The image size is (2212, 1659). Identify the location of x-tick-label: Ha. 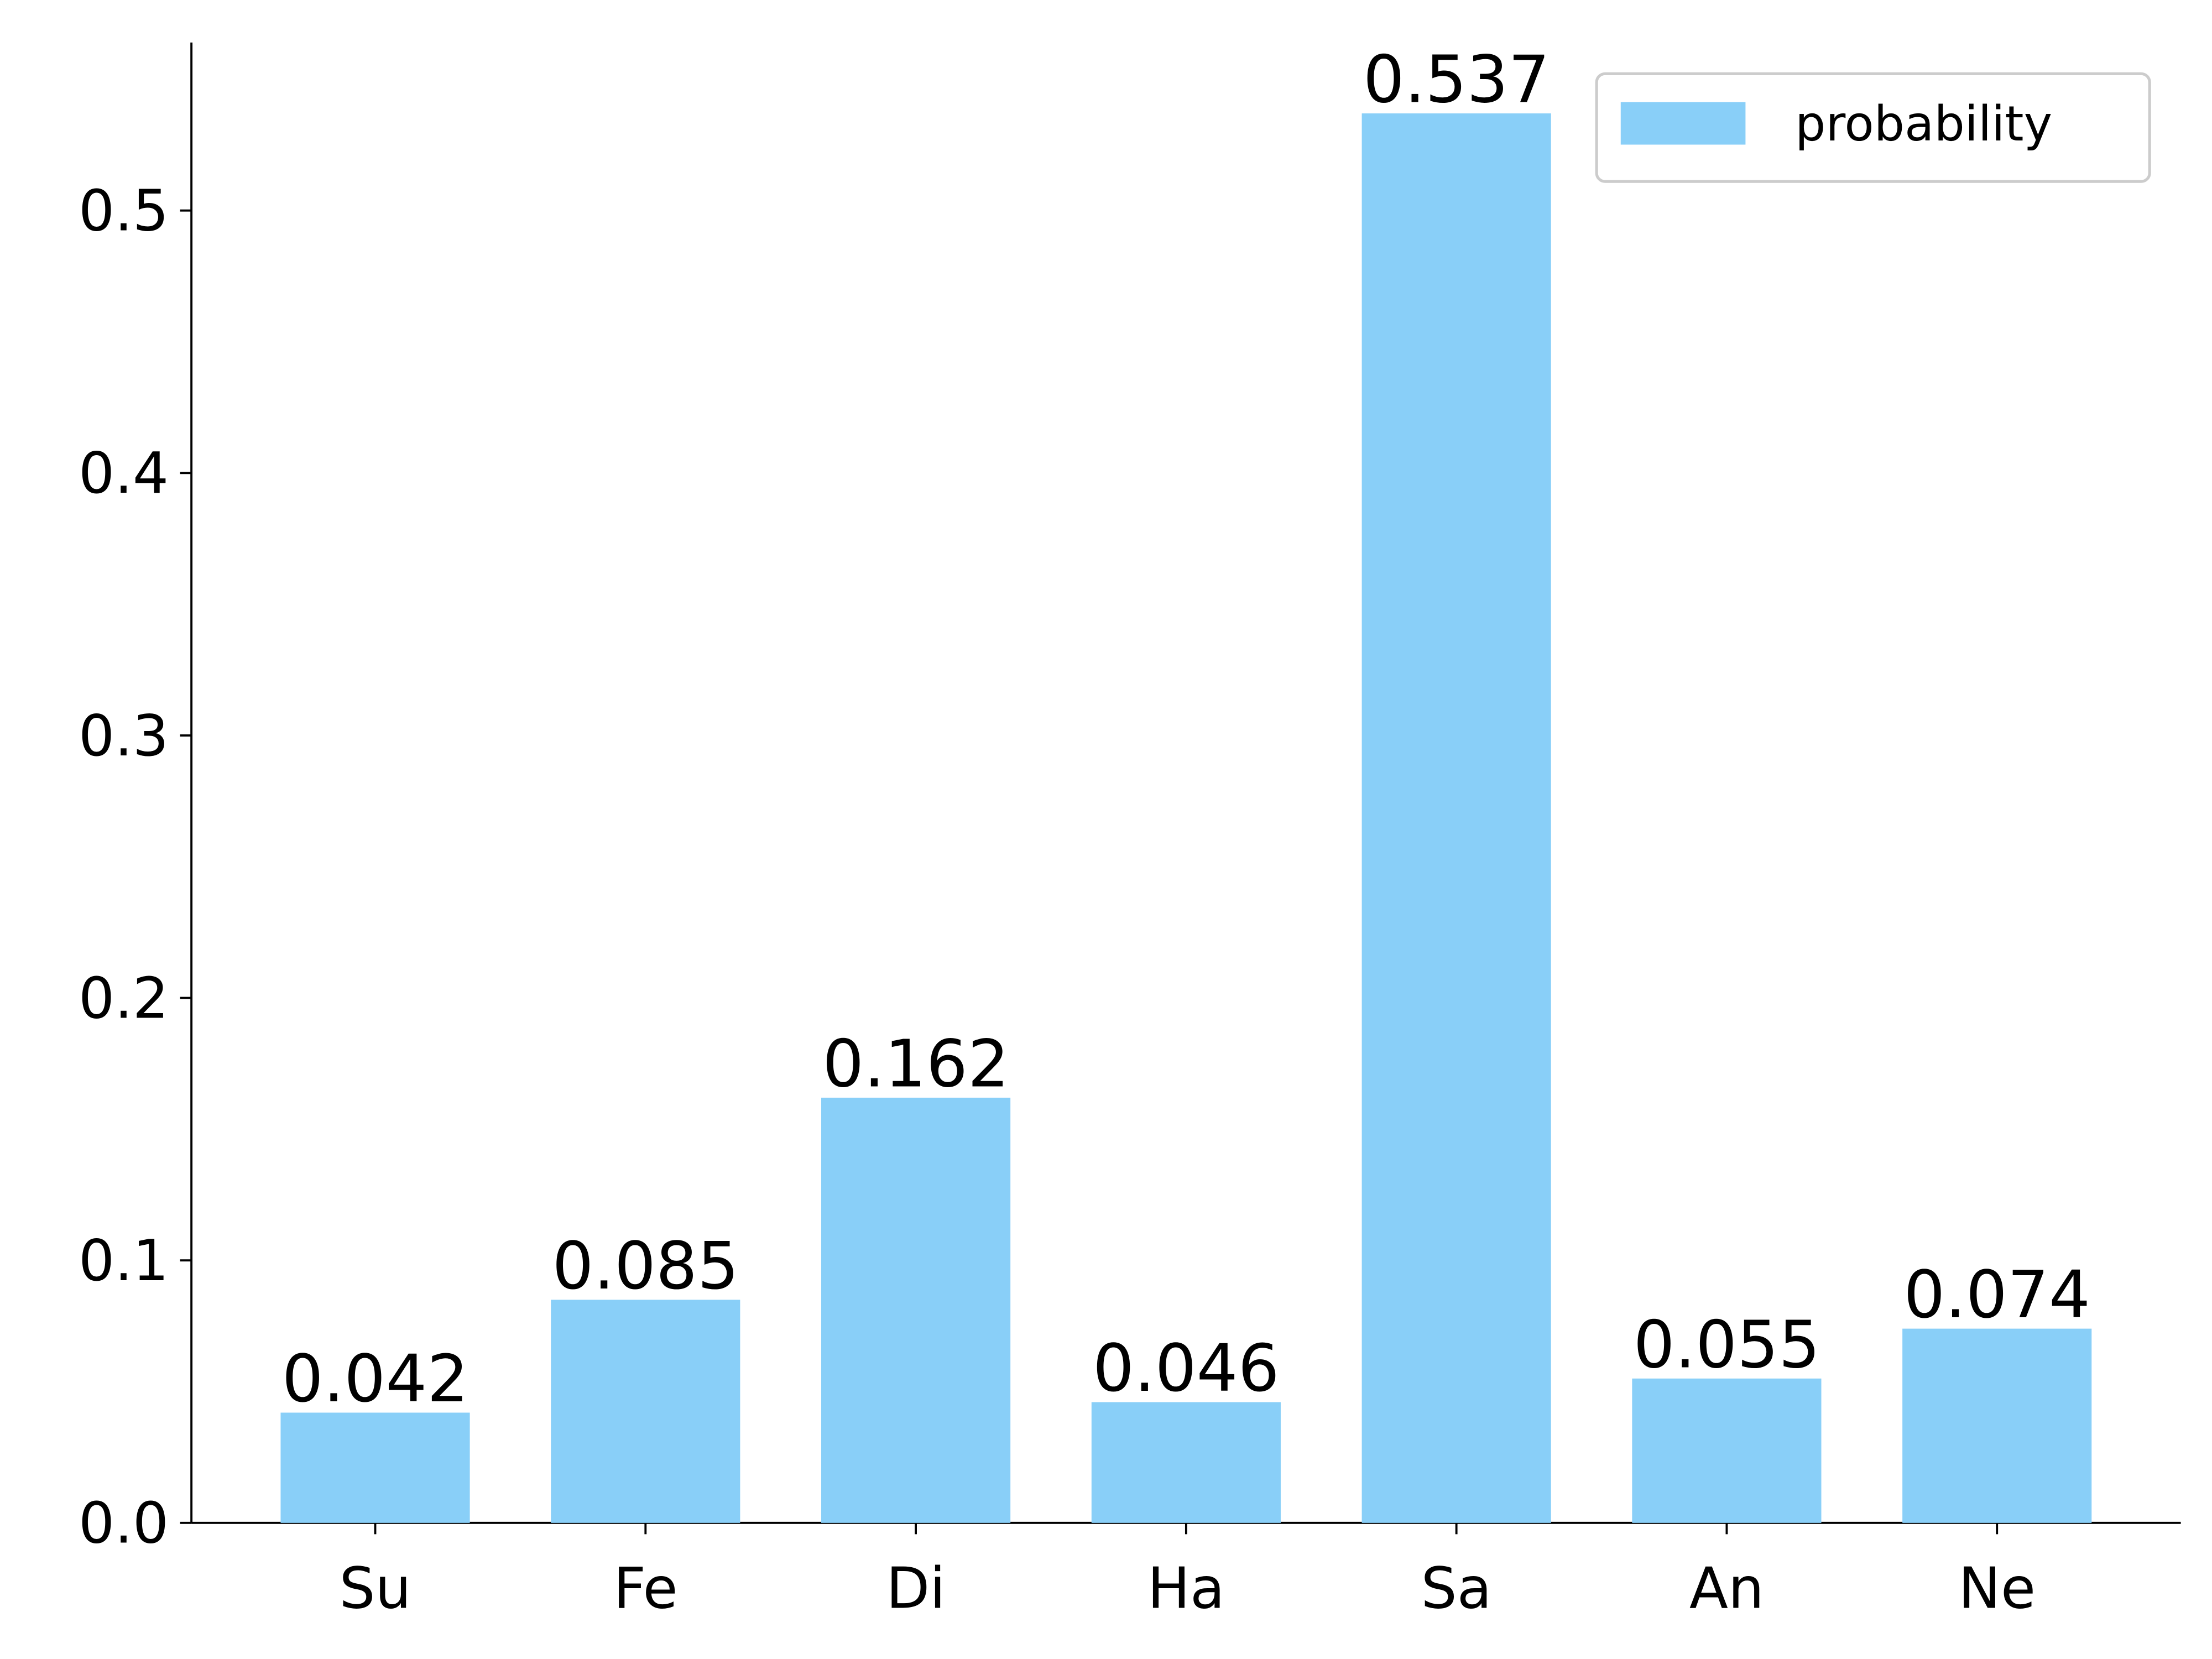
(1186, 1589).